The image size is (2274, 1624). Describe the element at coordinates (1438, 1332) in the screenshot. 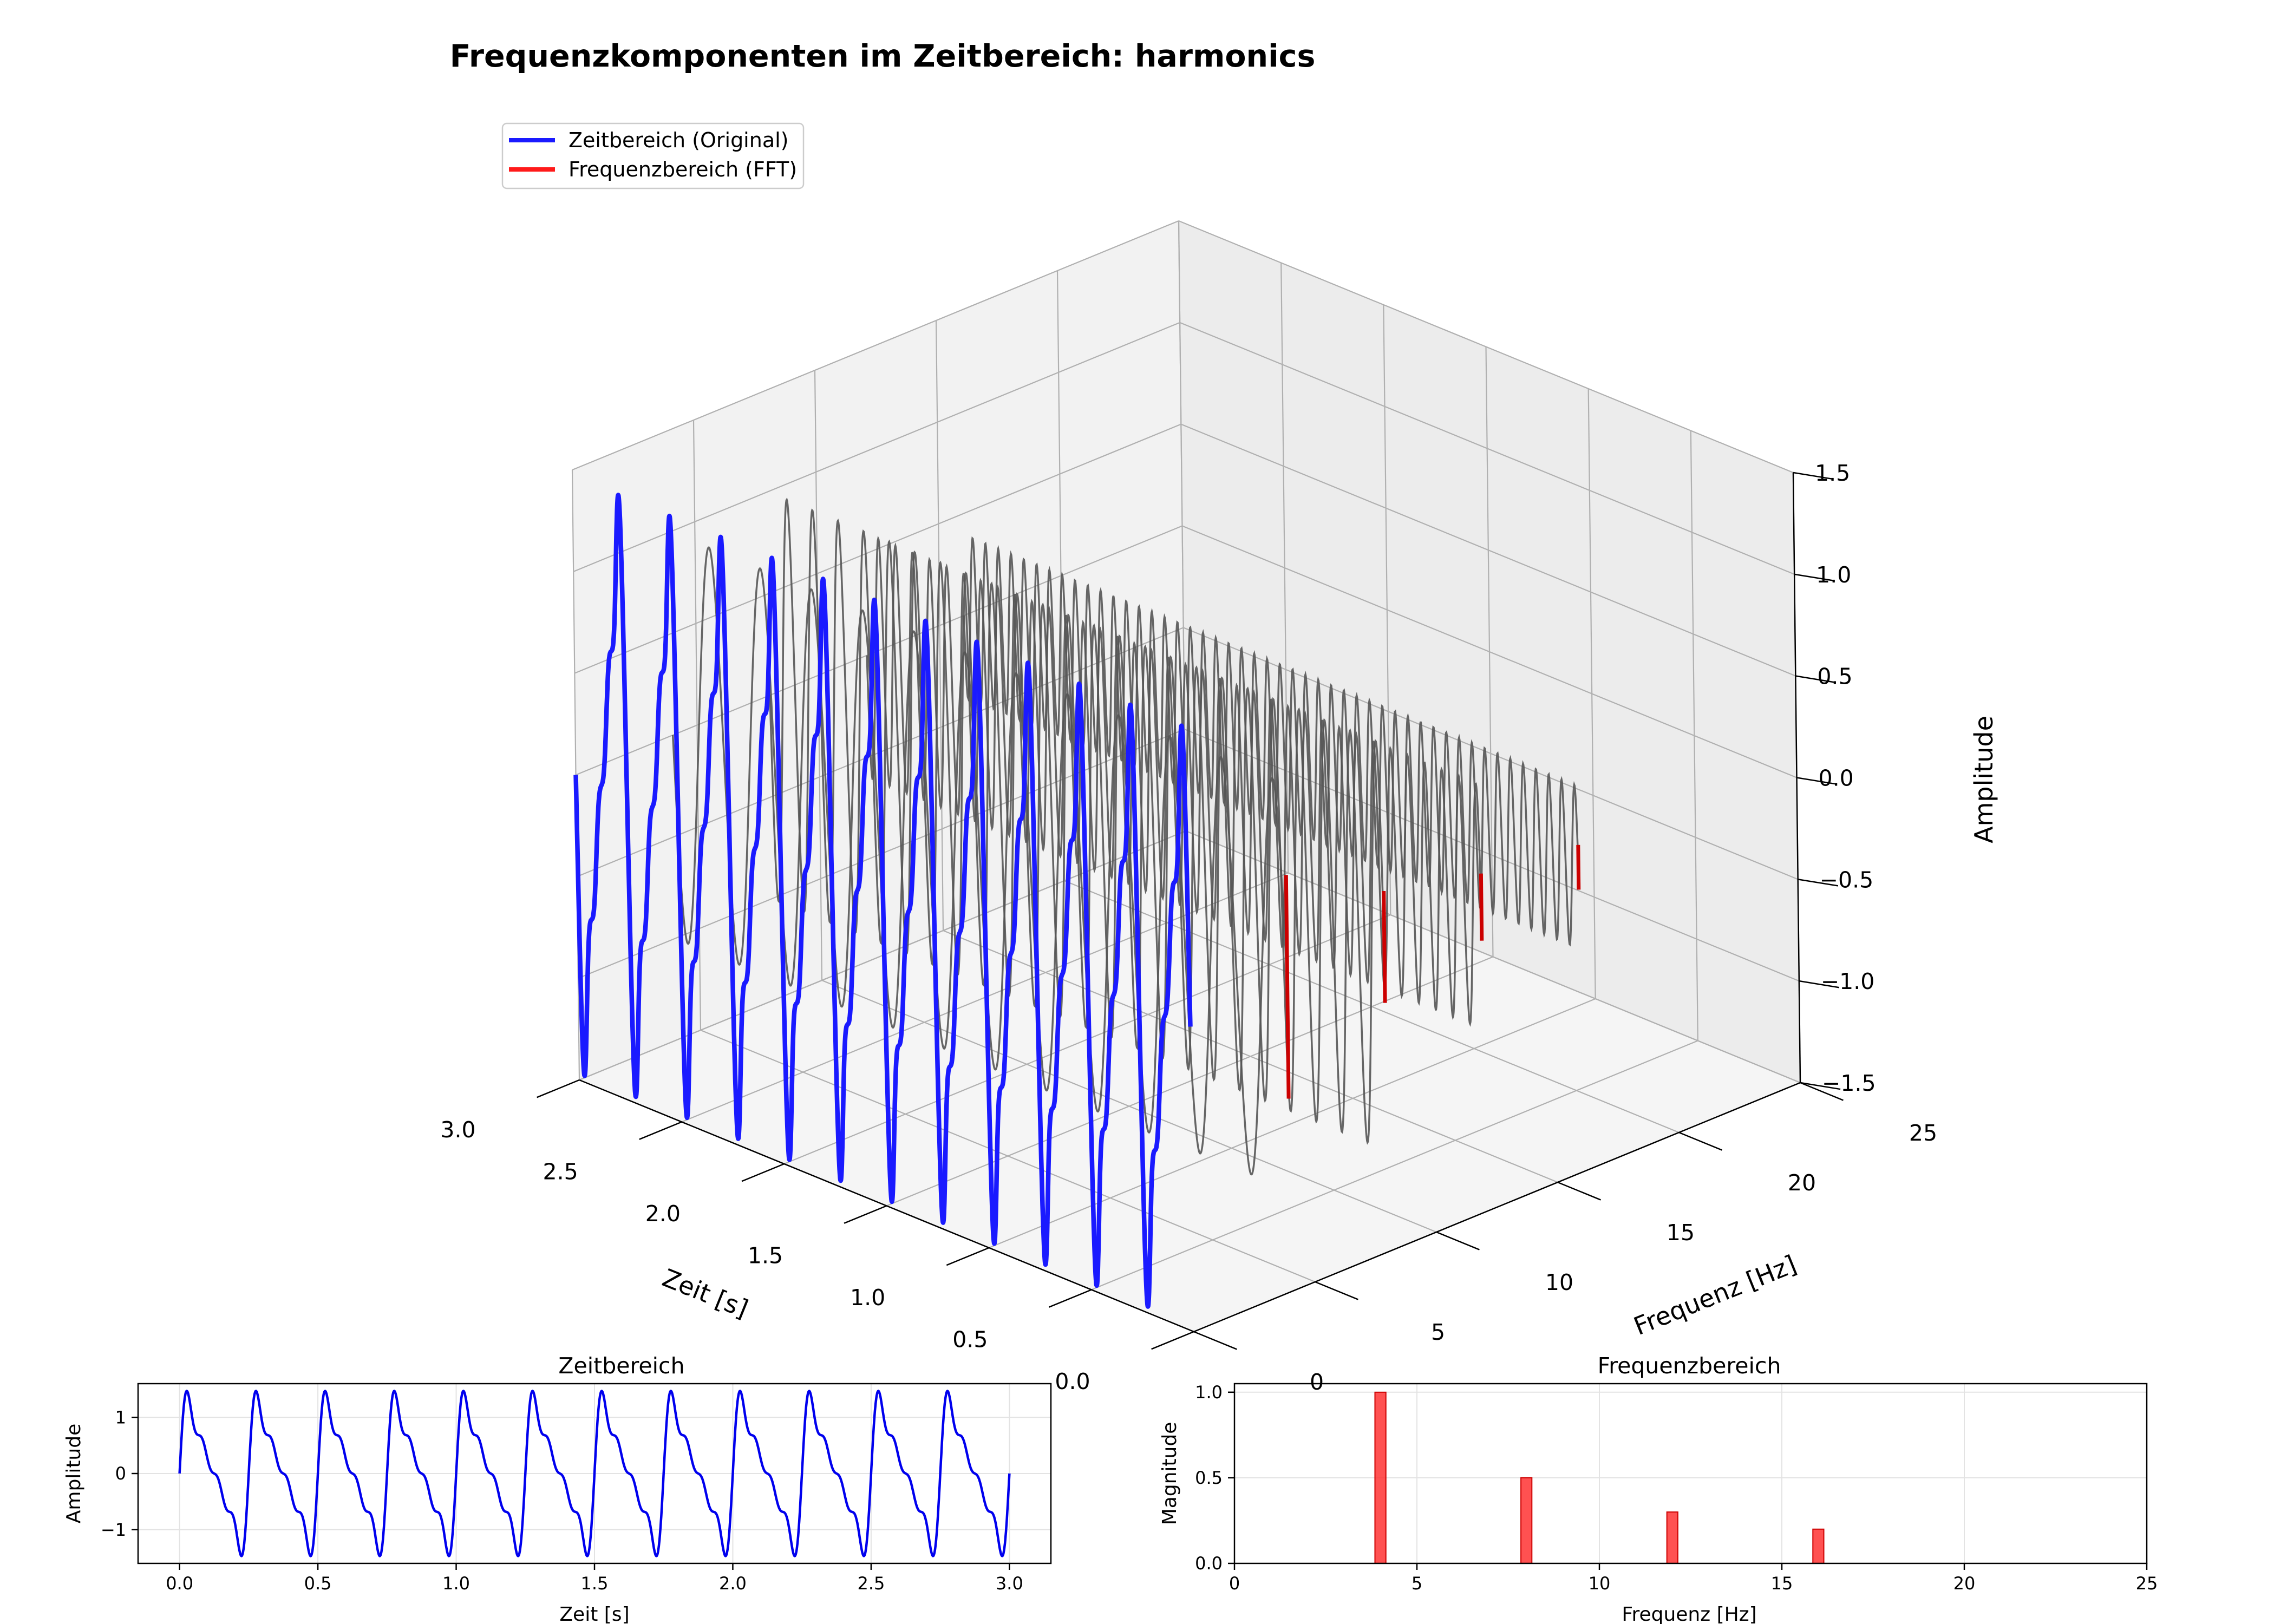

I see `y-tick-label: 5` at that location.